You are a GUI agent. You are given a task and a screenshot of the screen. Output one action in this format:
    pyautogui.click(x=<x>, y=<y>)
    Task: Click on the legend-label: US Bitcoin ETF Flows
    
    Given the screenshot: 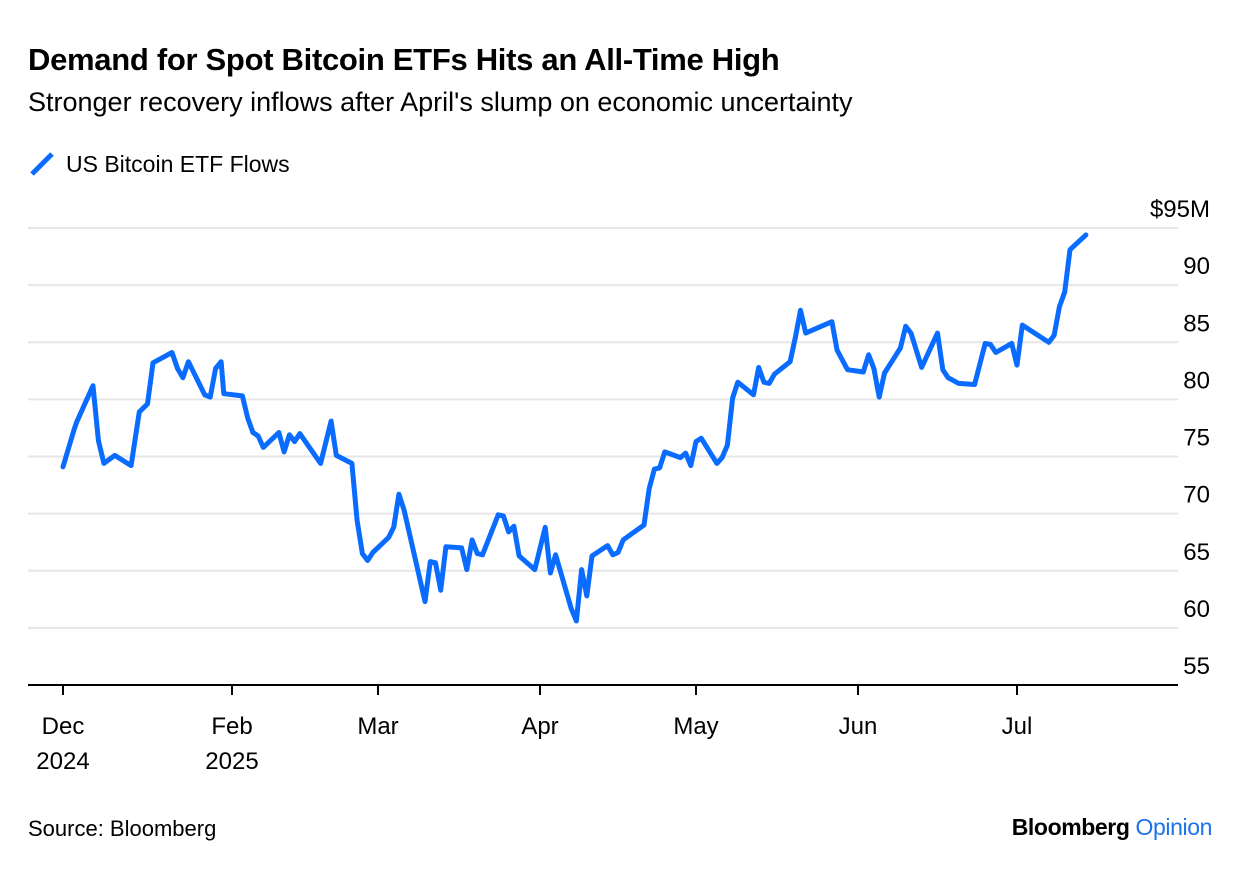 What is the action you would take?
    pyautogui.click(x=178, y=163)
    